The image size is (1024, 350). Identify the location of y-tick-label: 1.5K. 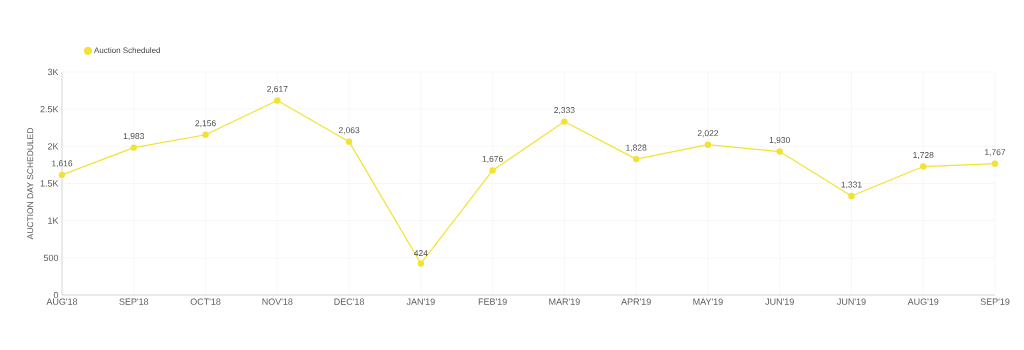
(49, 183).